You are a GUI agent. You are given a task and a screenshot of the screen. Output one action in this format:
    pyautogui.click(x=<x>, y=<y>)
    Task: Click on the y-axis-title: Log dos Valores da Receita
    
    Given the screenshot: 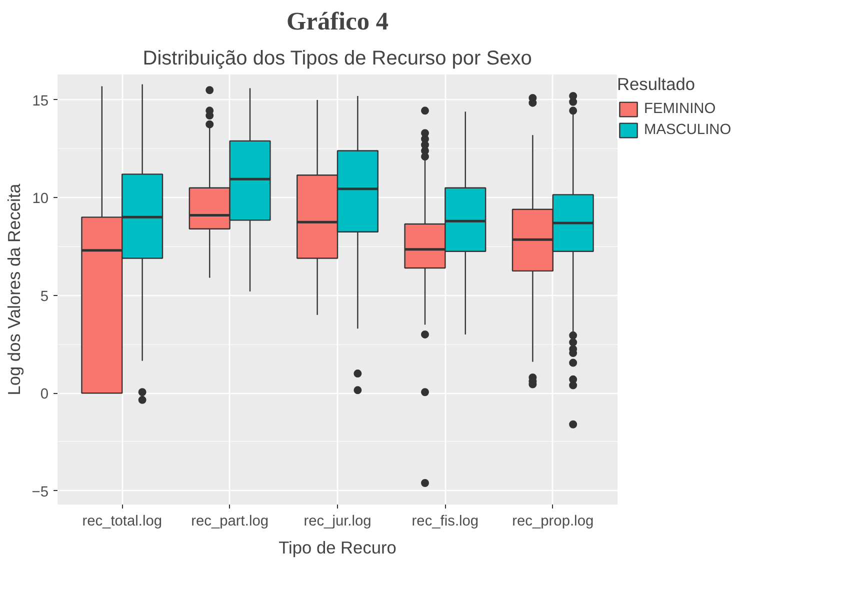 What is the action you would take?
    pyautogui.click(x=14, y=289)
    